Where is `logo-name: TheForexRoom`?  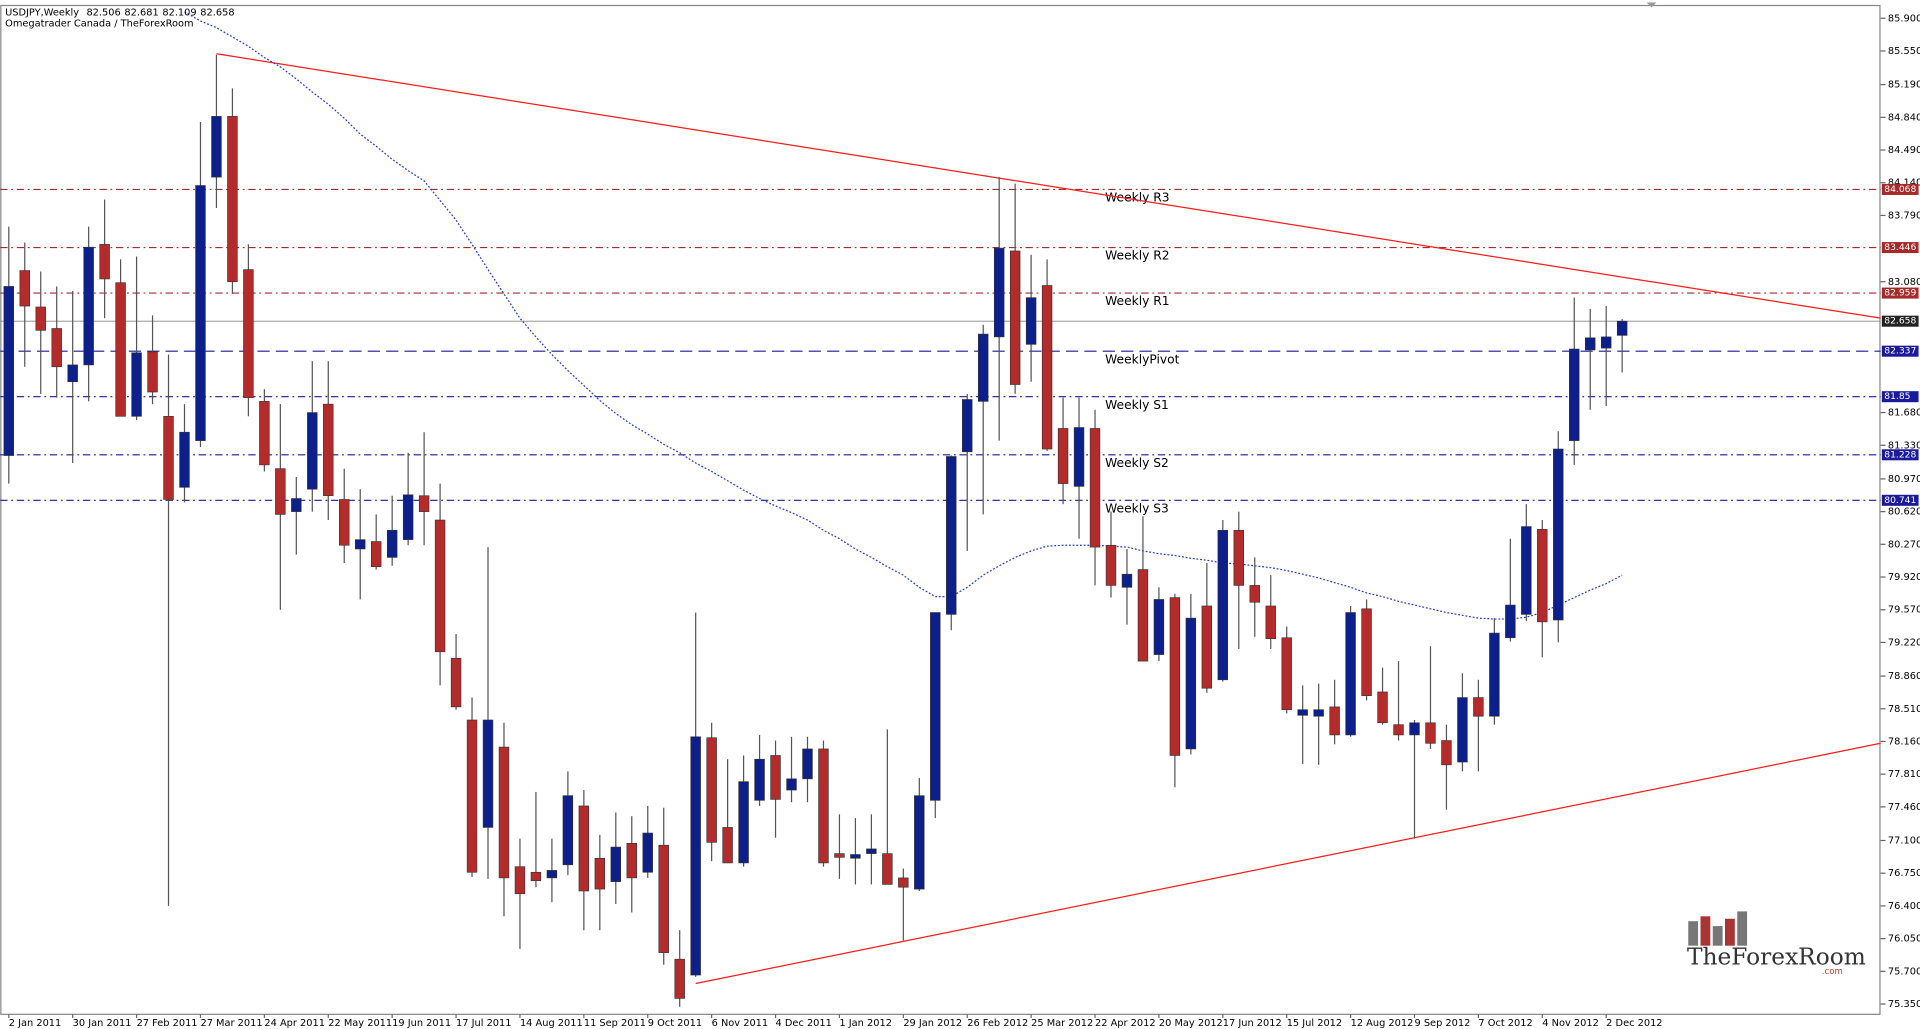 logo-name: TheForexRoom is located at coordinates (1776, 956).